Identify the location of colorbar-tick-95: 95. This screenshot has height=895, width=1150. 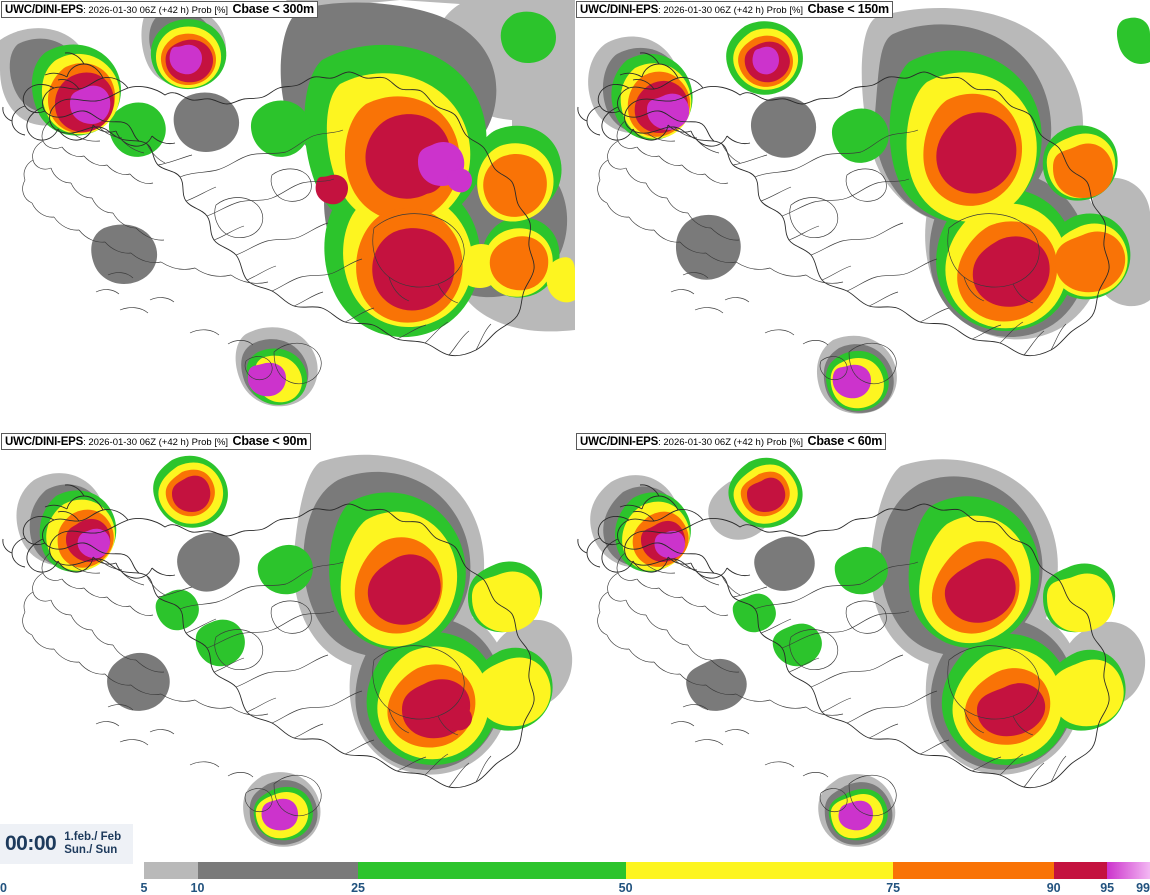
(1107, 888).